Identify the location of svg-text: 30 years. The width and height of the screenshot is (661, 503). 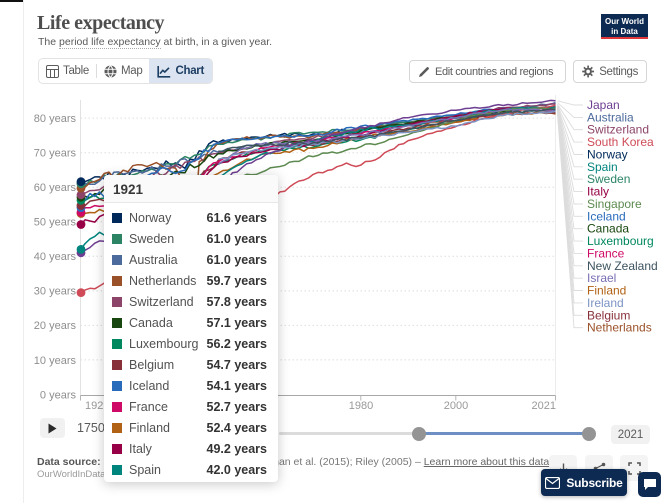
(55, 292).